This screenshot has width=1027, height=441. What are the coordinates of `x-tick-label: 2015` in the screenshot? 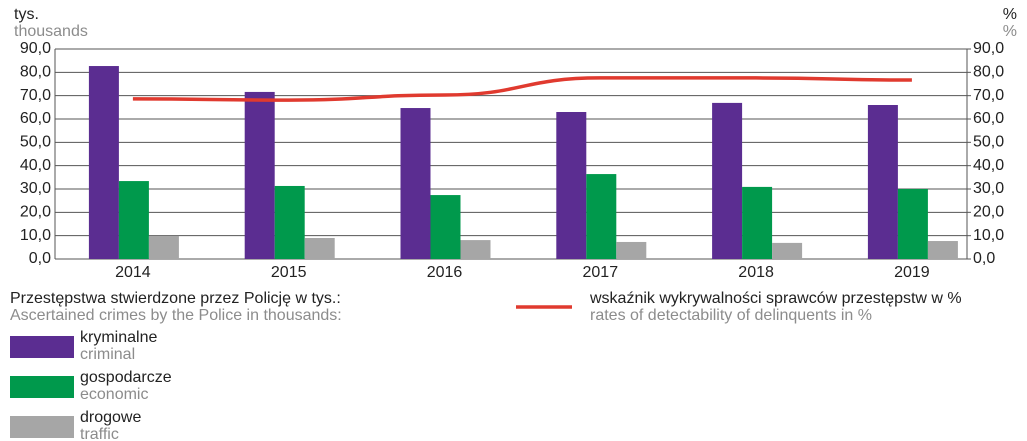 It's located at (289, 272).